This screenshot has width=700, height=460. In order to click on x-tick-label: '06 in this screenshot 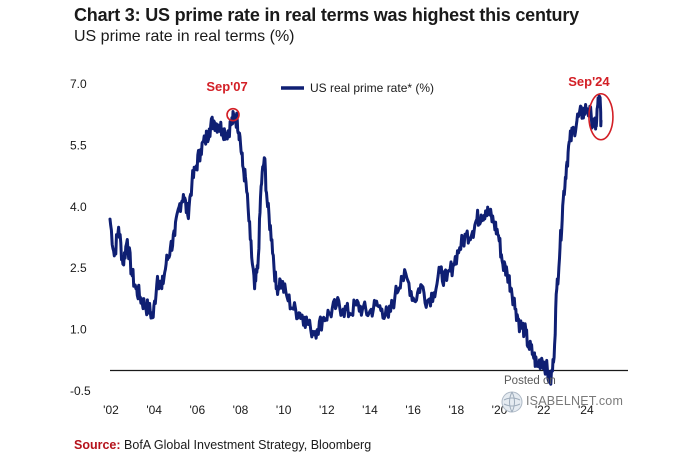, I will do `click(198, 410)`.